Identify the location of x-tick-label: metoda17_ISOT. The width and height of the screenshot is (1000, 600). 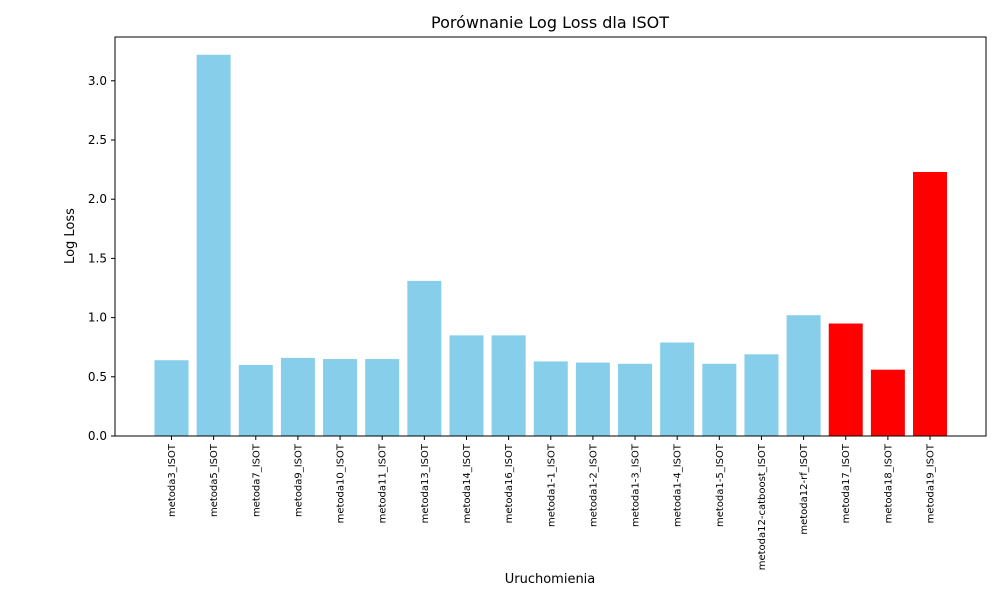
(846, 483).